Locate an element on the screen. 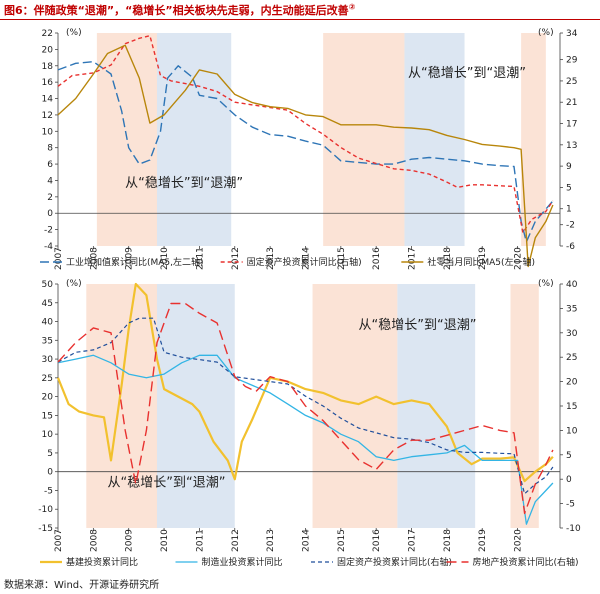 This screenshot has height=594, width=600. right-tick-label: 0 is located at coordinates (569, 480).